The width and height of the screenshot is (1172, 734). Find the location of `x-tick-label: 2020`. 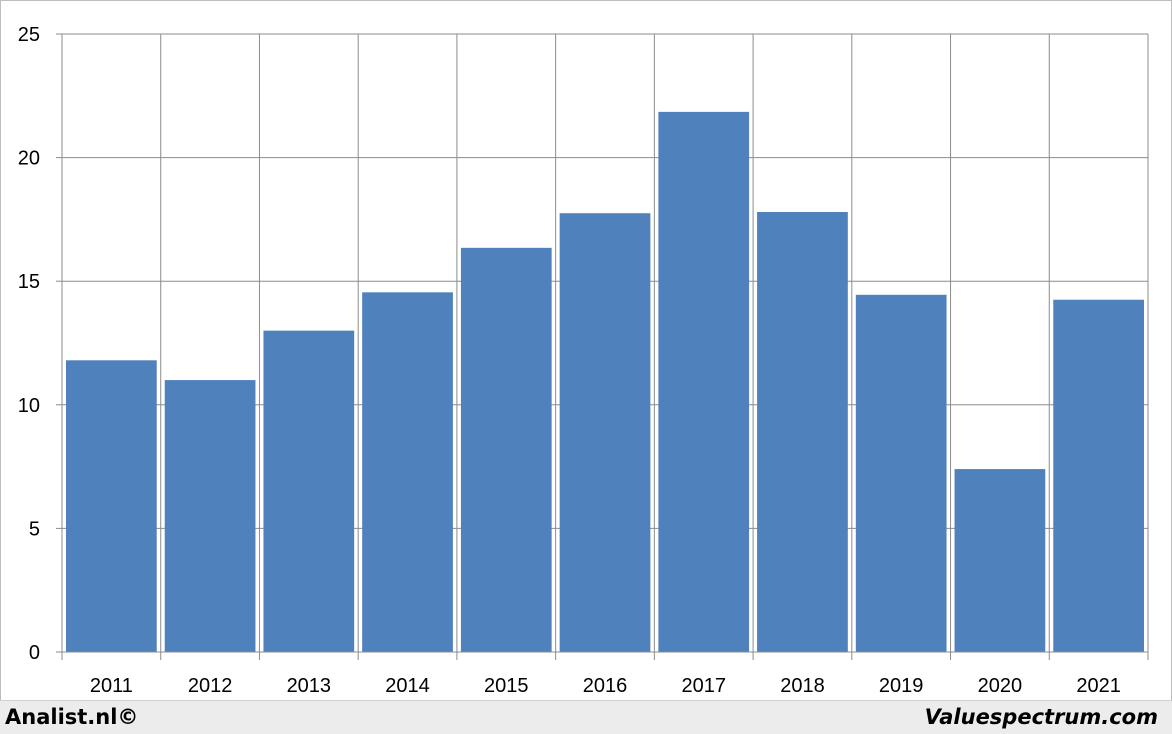

x-tick-label: 2020 is located at coordinates (1000, 686).